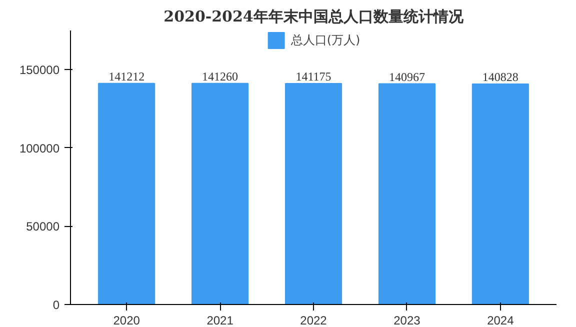 This screenshot has height=327, width=576. Describe the element at coordinates (220, 320) in the screenshot. I see `x-tick-label: 2021` at that location.